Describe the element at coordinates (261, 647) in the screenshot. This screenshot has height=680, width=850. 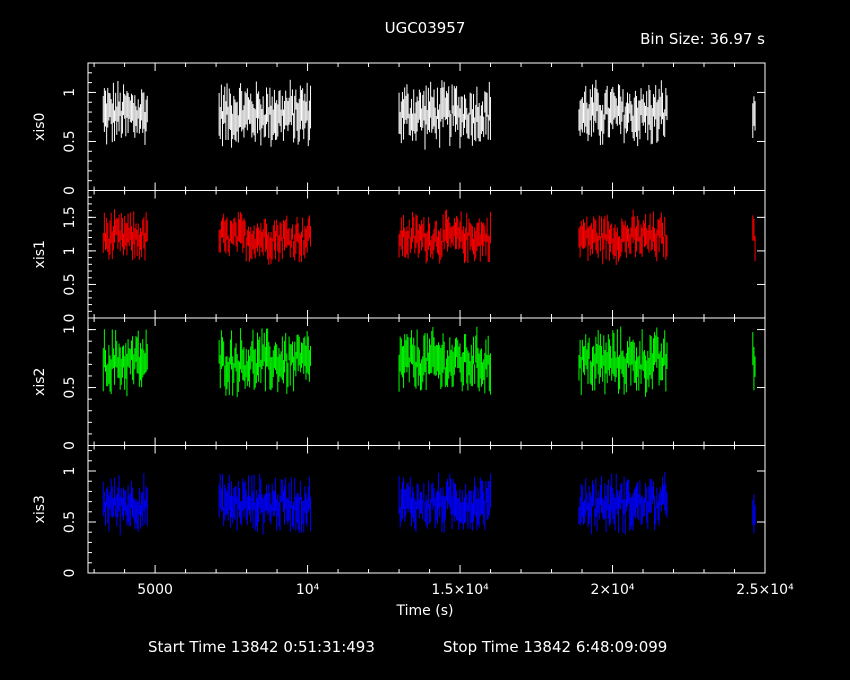
I see `start-time-label: Start Time 13842 0:51:31:493` at that location.